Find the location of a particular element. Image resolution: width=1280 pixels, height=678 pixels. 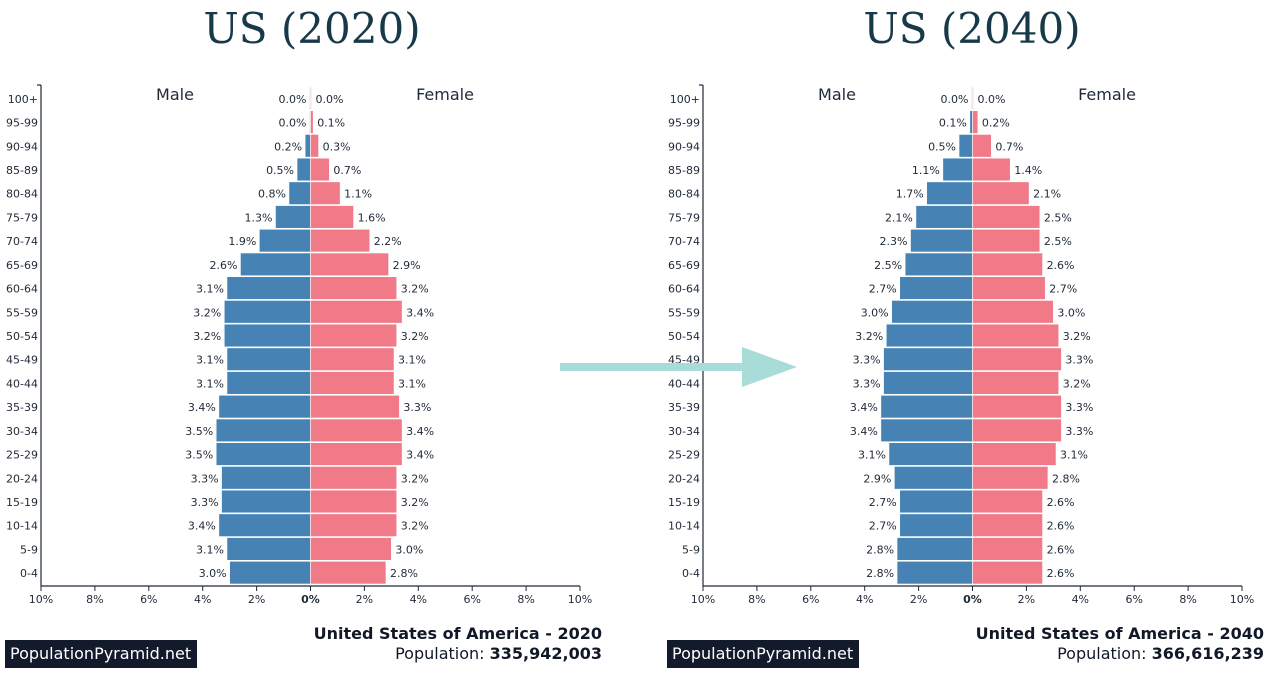

data-label-male: 0.2% is located at coordinates (288, 146).